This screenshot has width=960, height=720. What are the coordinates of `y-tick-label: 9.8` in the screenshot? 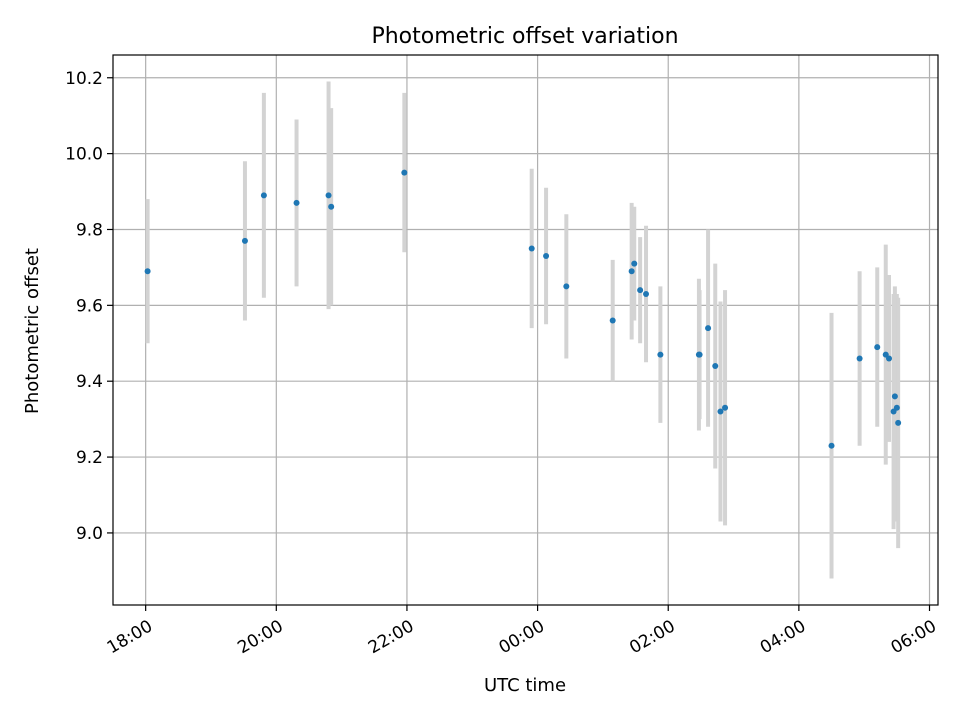 It's located at (89, 230).